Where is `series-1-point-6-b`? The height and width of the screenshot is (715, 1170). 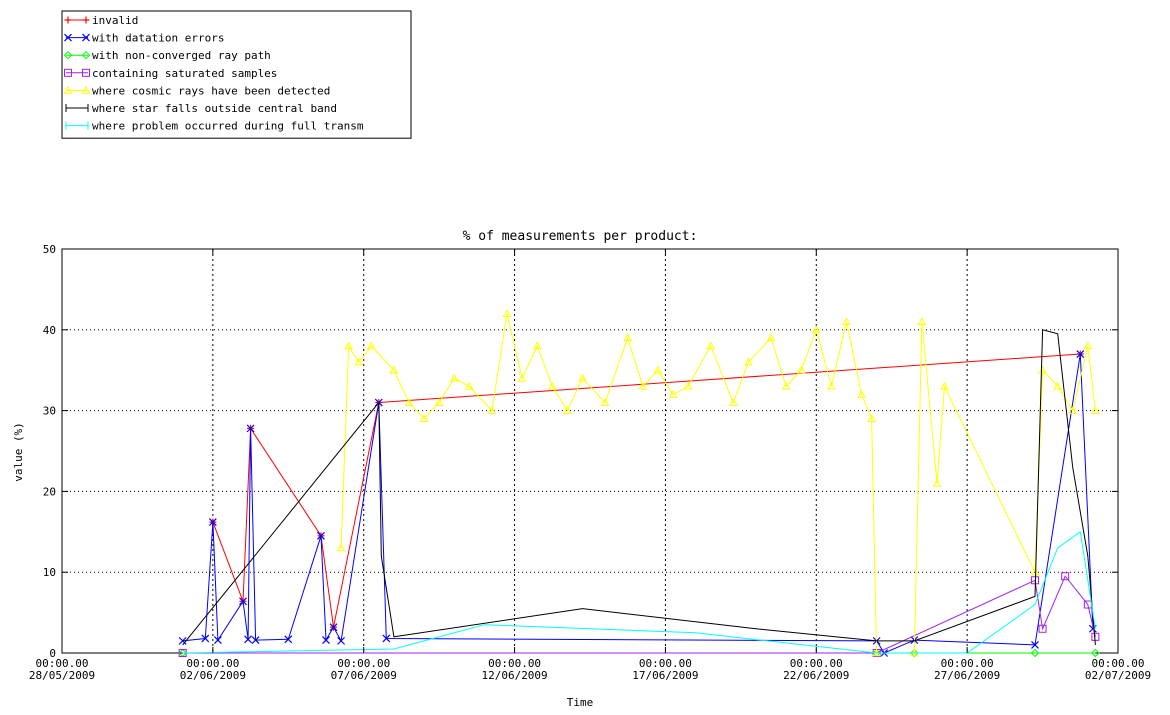 series-1-point-6-b is located at coordinates (250, 428).